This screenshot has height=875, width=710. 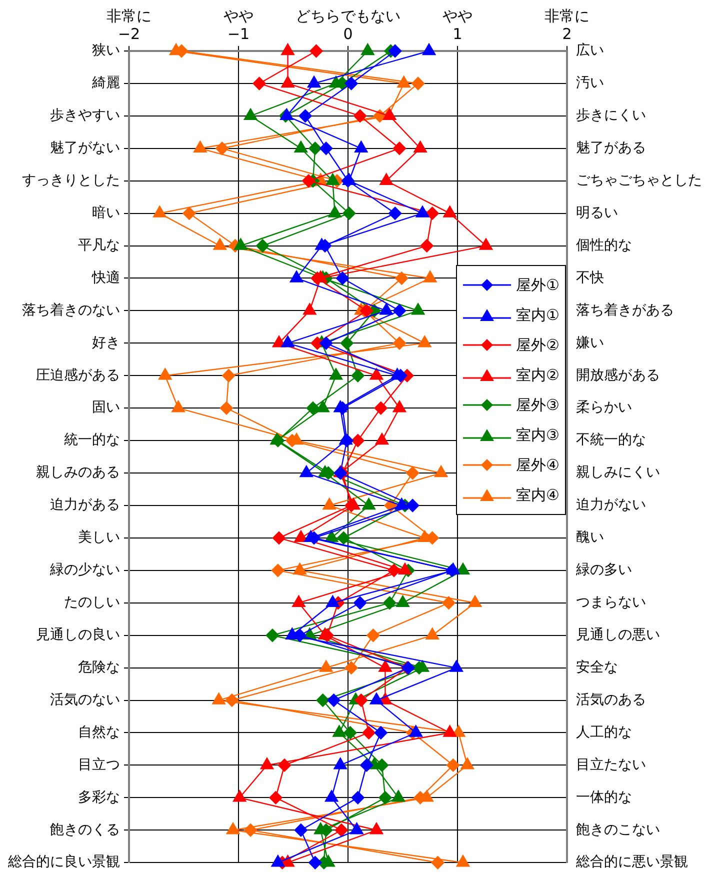 What do you see at coordinates (618, 472) in the screenshot?
I see `y2-tick-label: 親しみにくい` at bounding box center [618, 472].